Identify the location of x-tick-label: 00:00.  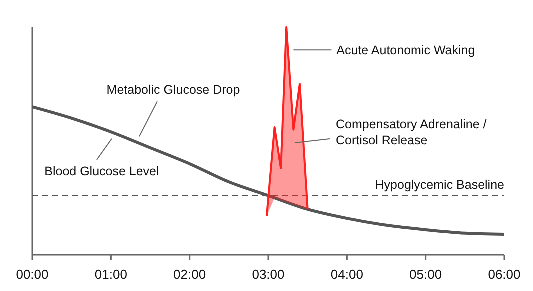
(32, 274).